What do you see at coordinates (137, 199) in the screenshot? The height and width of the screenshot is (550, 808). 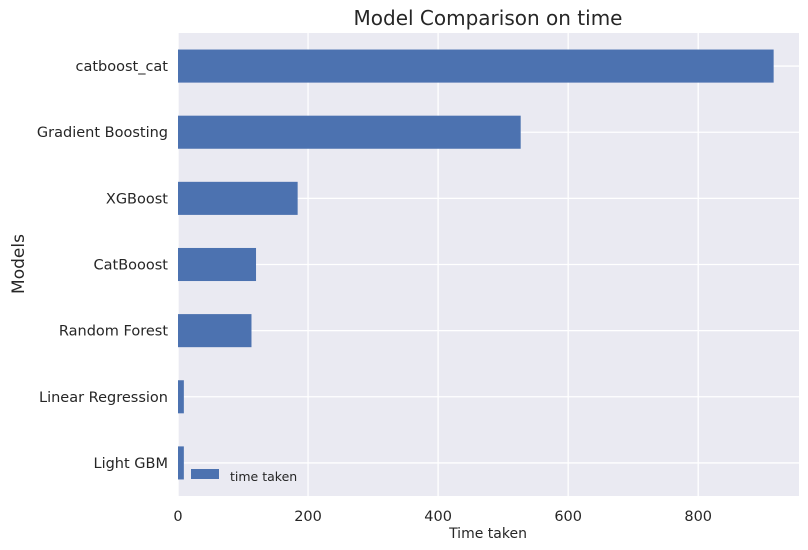 I see `y-tick-label: XGBoost` at bounding box center [137, 199].